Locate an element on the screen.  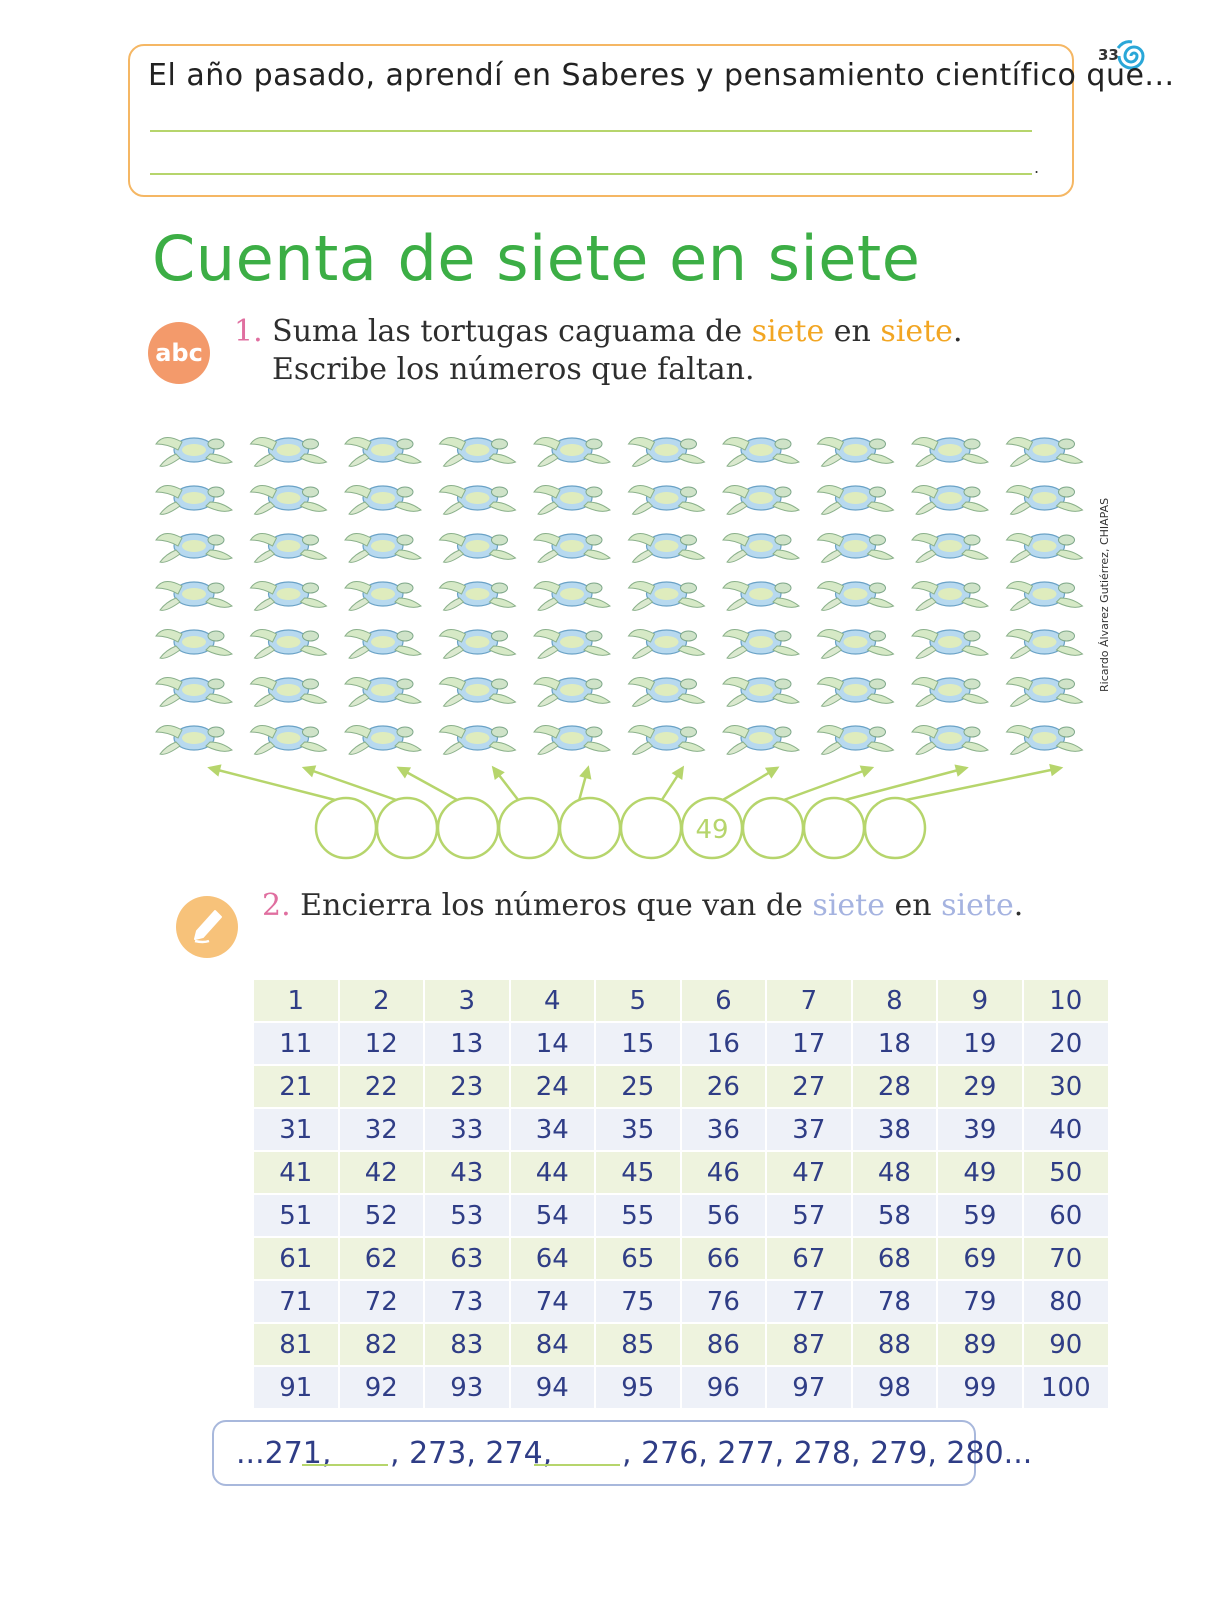
number-cell: 29 is located at coordinates (980, 1086).